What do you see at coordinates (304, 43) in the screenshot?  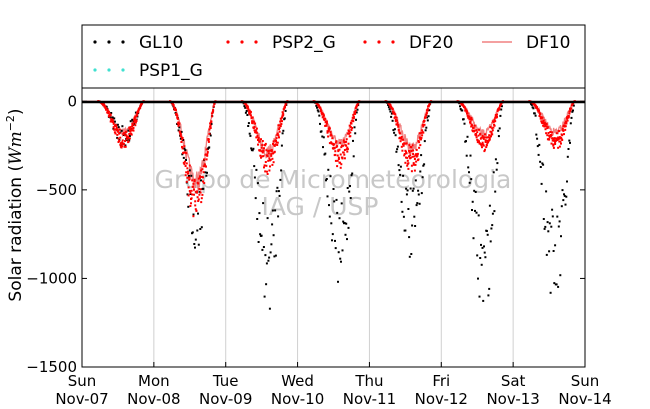 I see `legend-label: PSP2_G` at bounding box center [304, 43].